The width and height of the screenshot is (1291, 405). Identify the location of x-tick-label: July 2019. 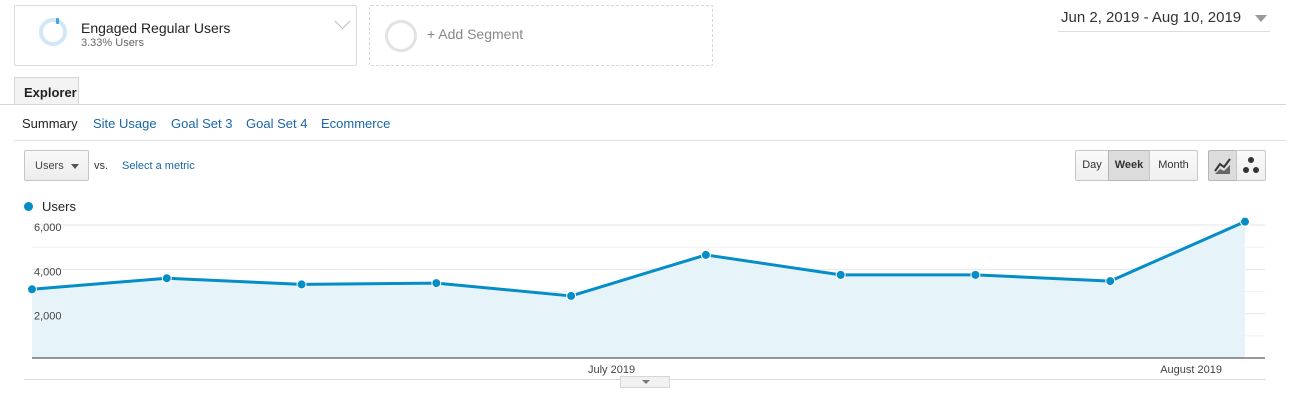
(611, 370).